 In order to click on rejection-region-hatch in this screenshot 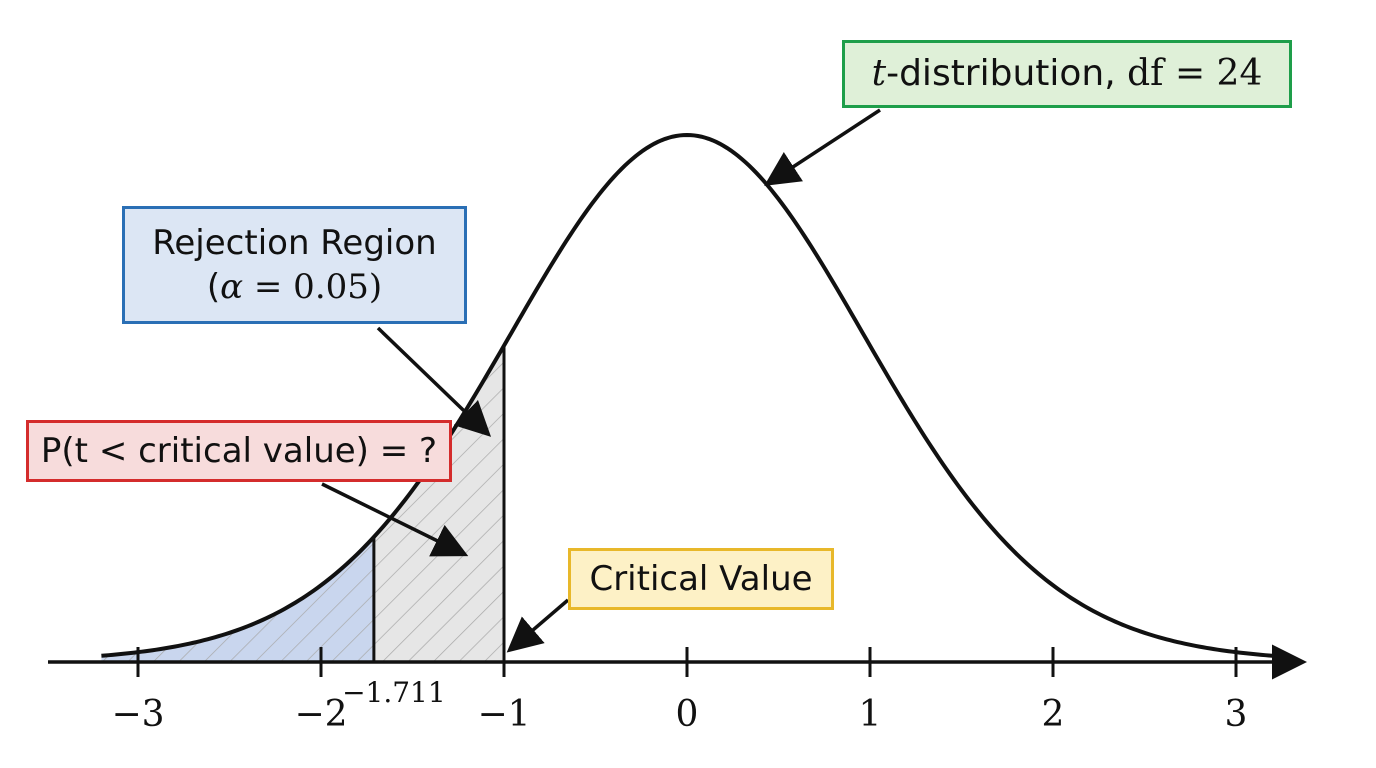, I will do `click(237, 599)`.